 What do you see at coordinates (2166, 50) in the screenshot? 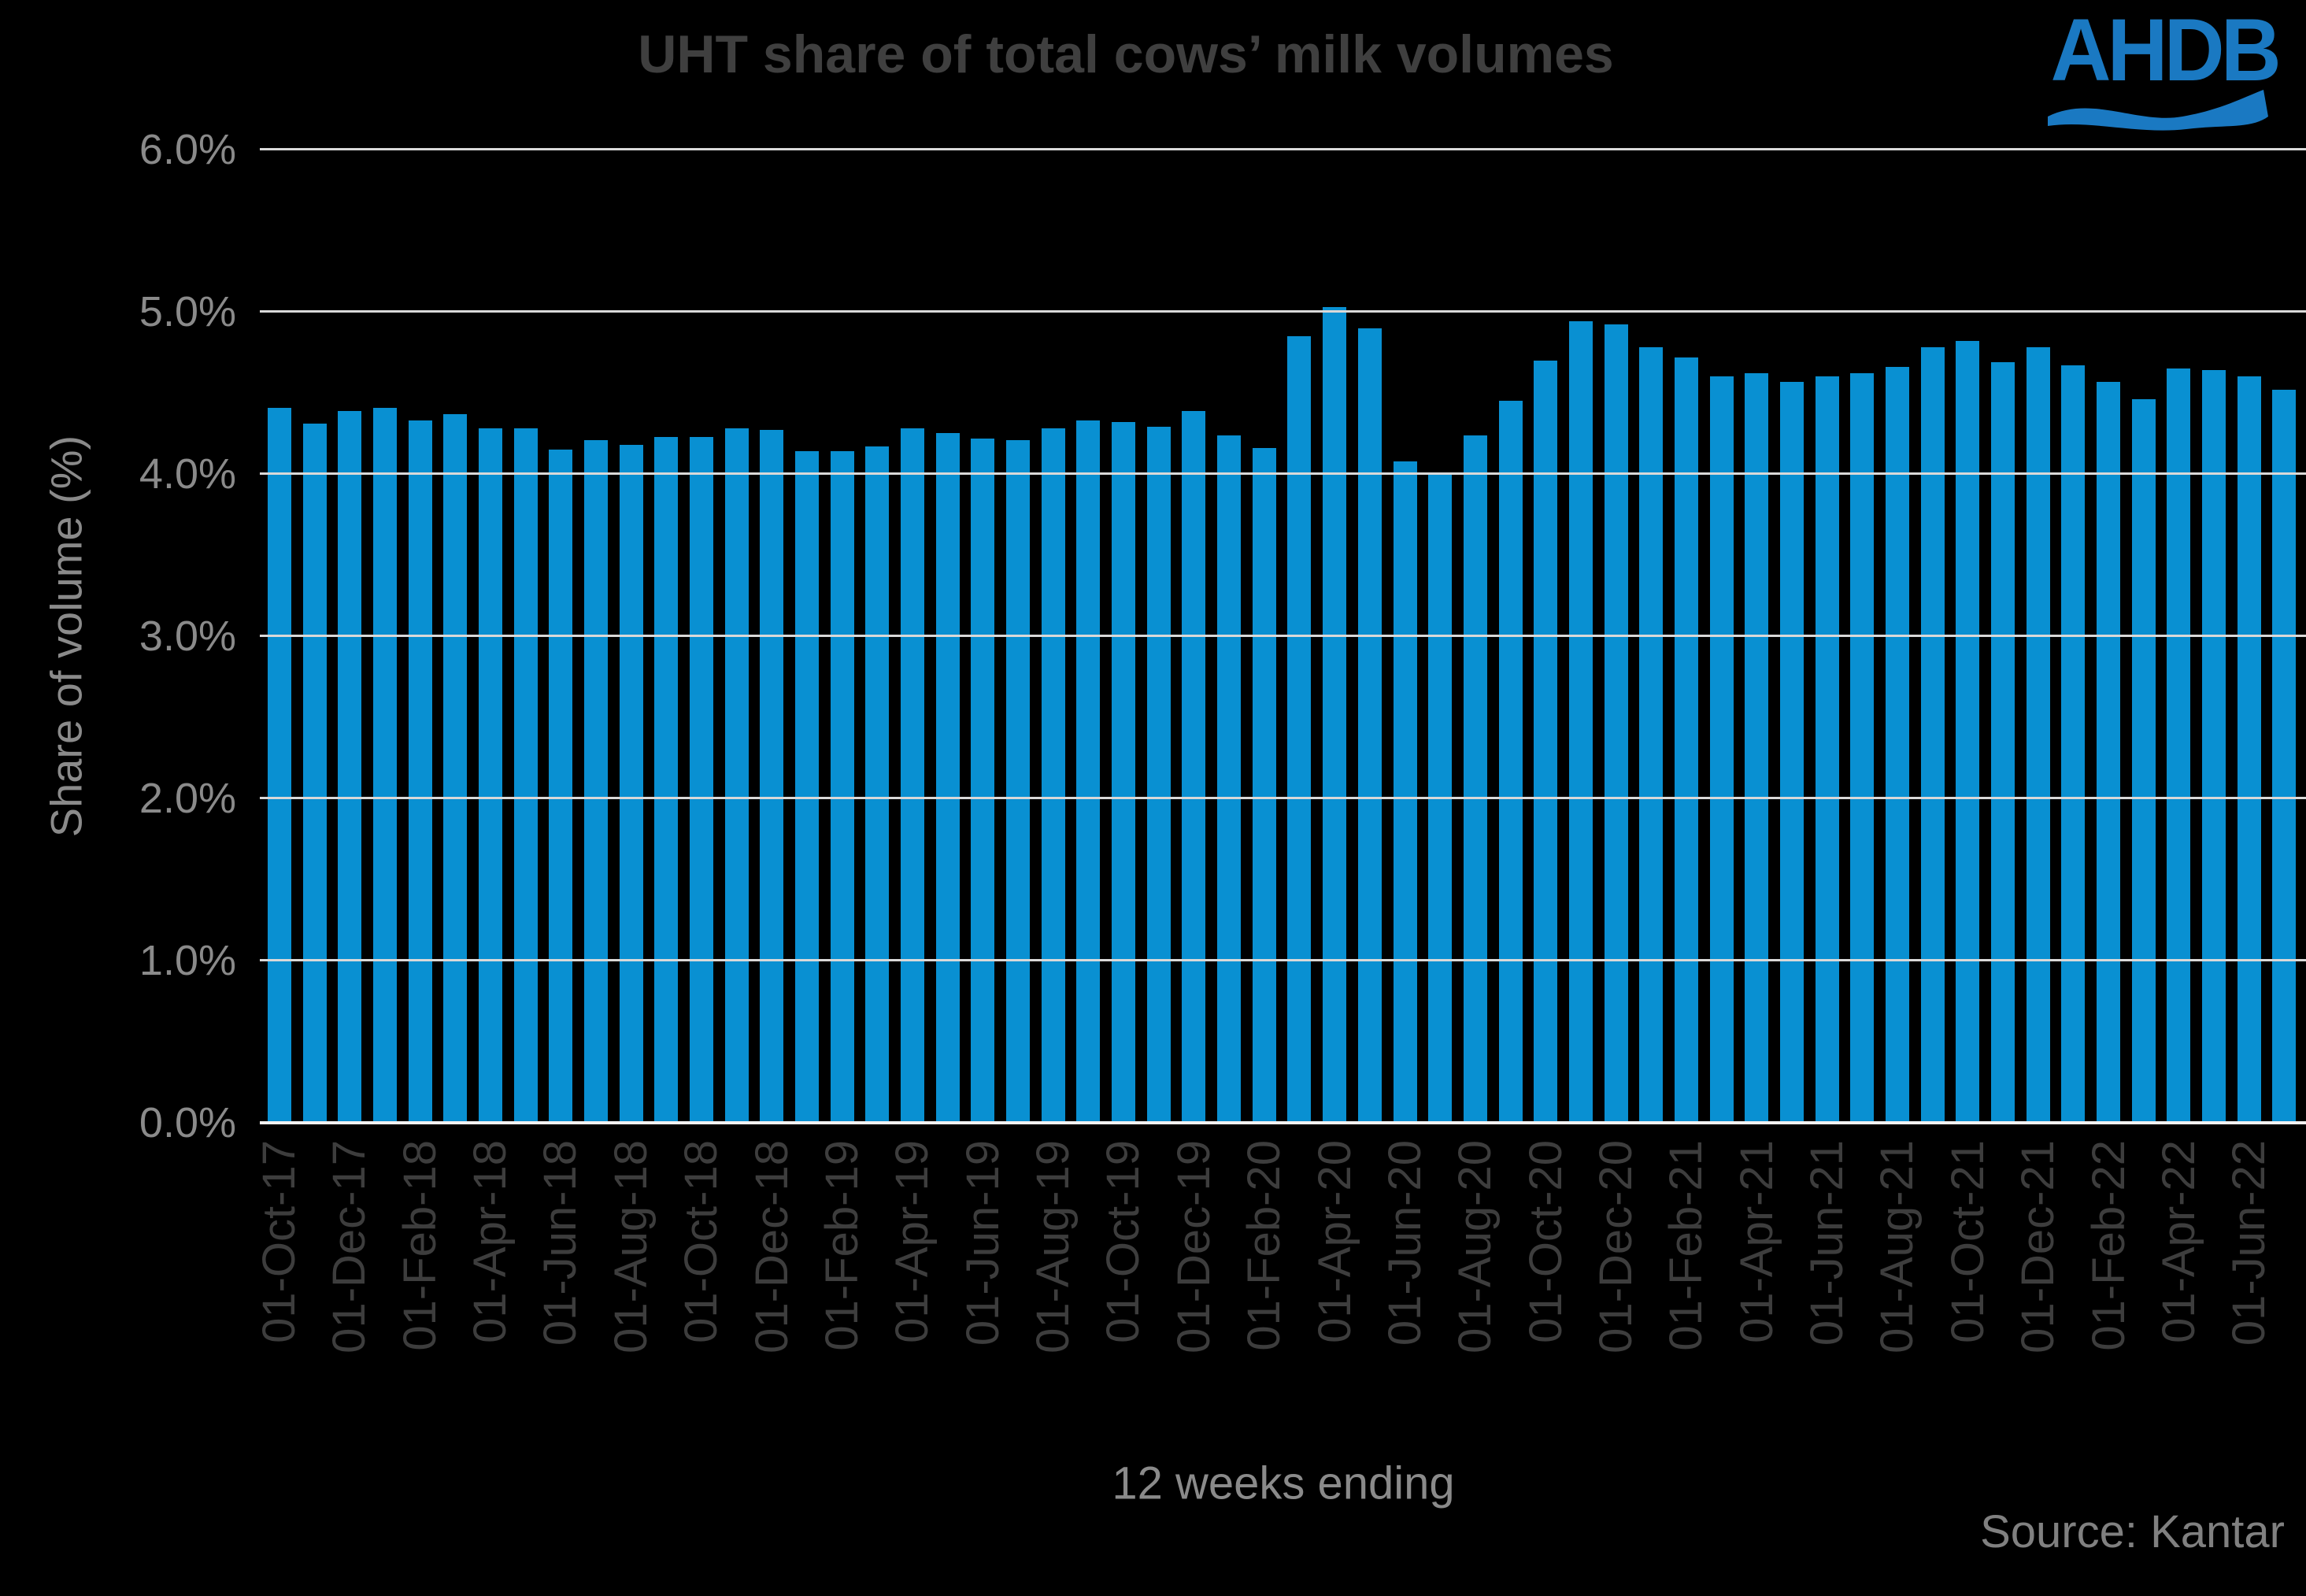
I see `ahdb-logo-text: AHDB` at bounding box center [2166, 50].